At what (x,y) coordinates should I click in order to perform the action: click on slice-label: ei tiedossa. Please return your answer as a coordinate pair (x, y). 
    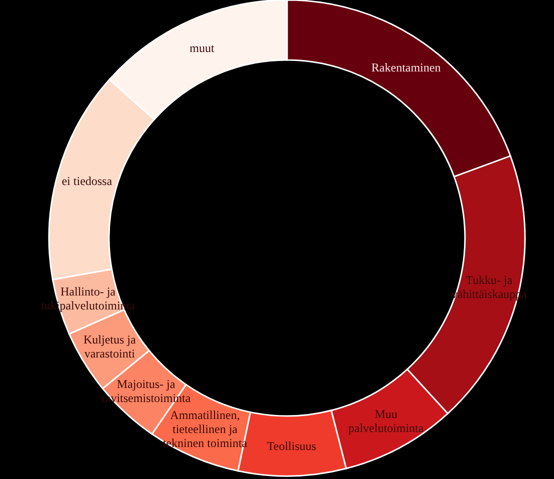
    Looking at the image, I should click on (87, 181).